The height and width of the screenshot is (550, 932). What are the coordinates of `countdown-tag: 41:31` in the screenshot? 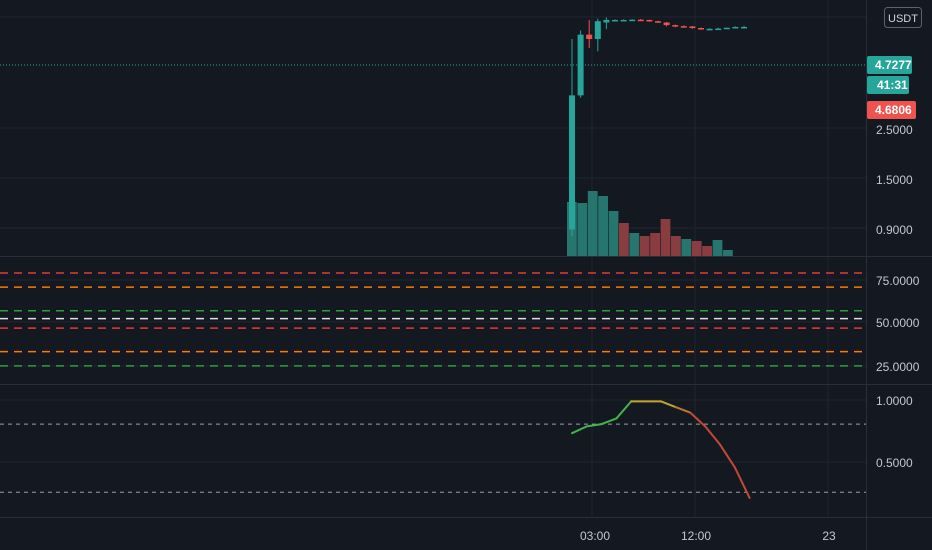 It's located at (888, 85).